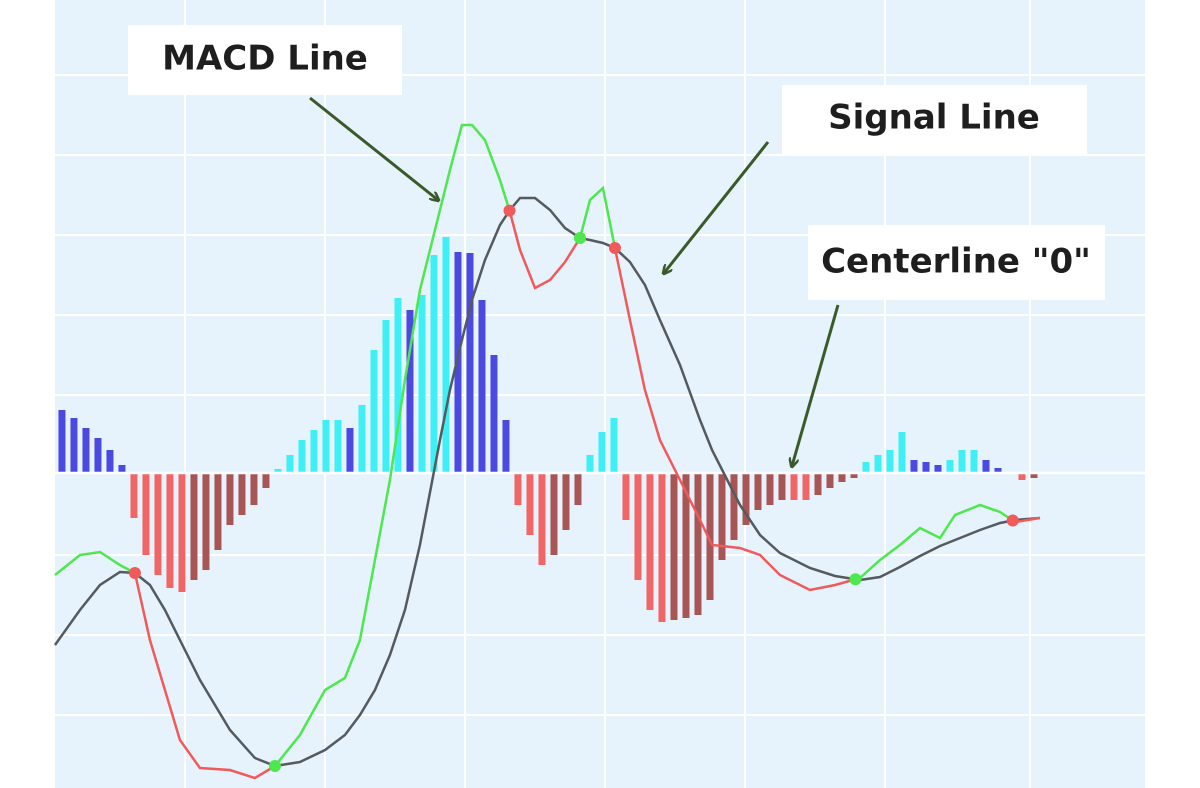 Image resolution: width=1200 pixels, height=788 pixels. I want to click on annotation: MACD Line, so click(265, 59).